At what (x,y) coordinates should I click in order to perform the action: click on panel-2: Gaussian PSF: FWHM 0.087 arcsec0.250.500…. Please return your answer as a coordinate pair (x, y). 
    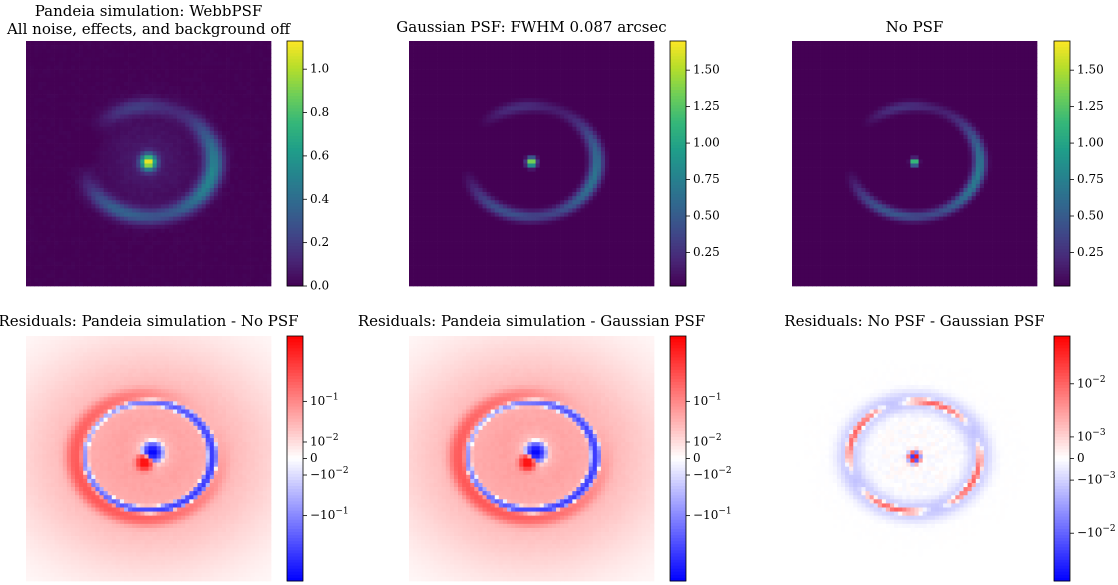
    Looking at the image, I should click on (558, 152).